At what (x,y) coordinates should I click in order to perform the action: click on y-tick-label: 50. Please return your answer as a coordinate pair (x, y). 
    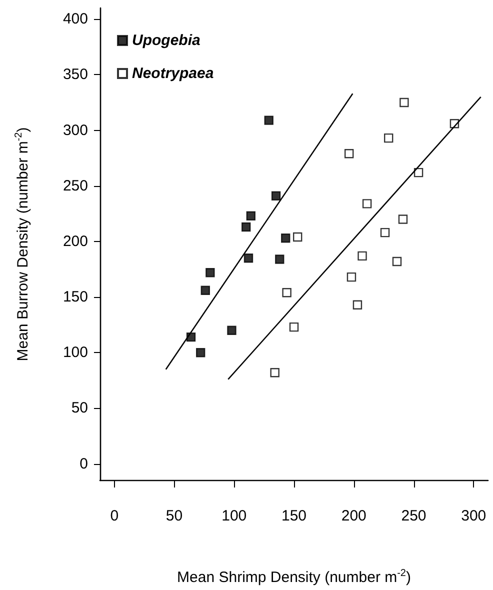
    Looking at the image, I should click on (79, 408).